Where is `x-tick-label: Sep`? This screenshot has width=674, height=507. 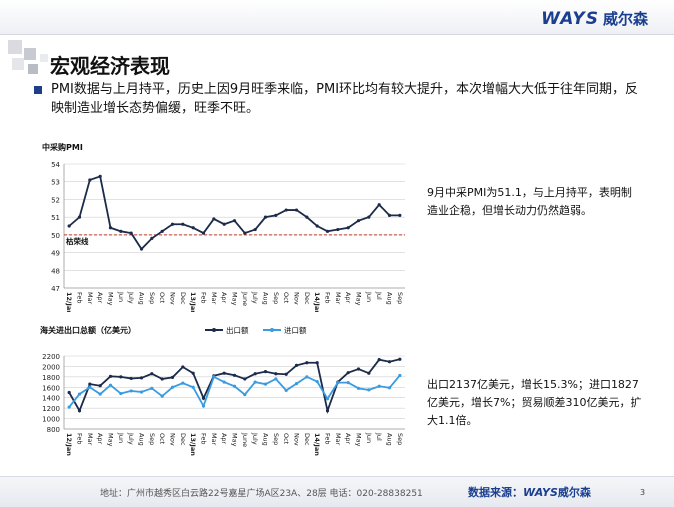
x-tick-label: Sep is located at coordinates (400, 298).